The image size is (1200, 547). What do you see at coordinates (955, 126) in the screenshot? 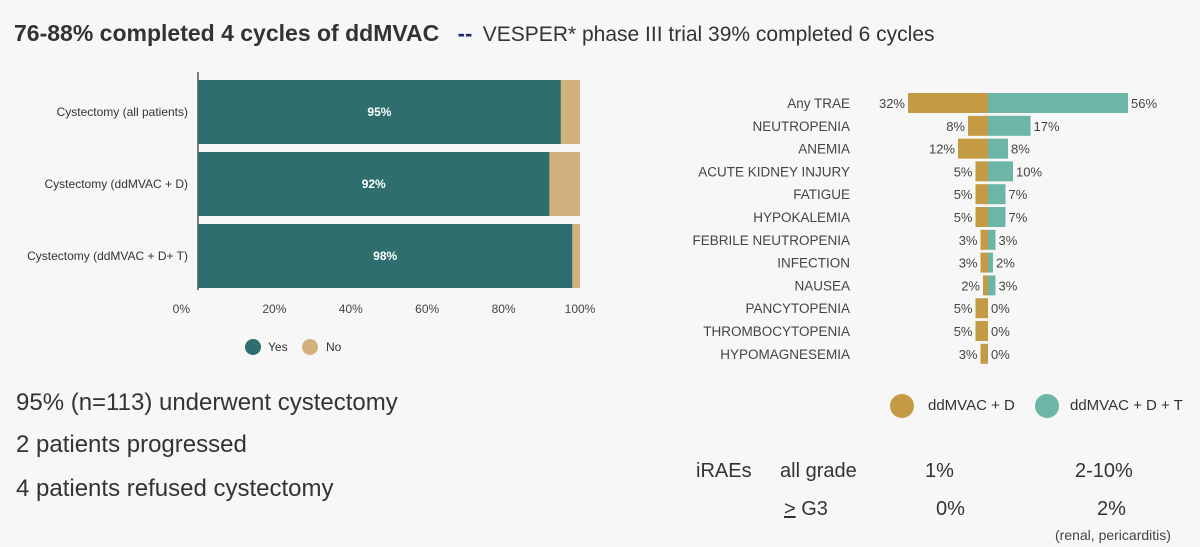
I see `value-label-ddmvac-d: 8%` at bounding box center [955, 126].